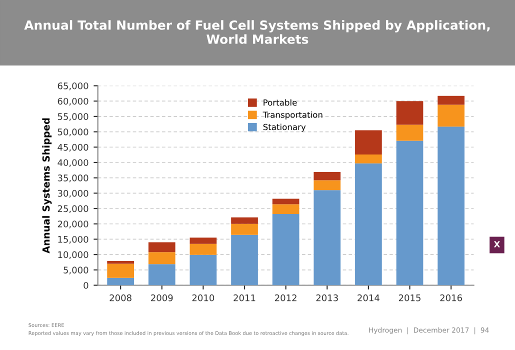  I want to click on legend-label: Stationary, so click(284, 128).